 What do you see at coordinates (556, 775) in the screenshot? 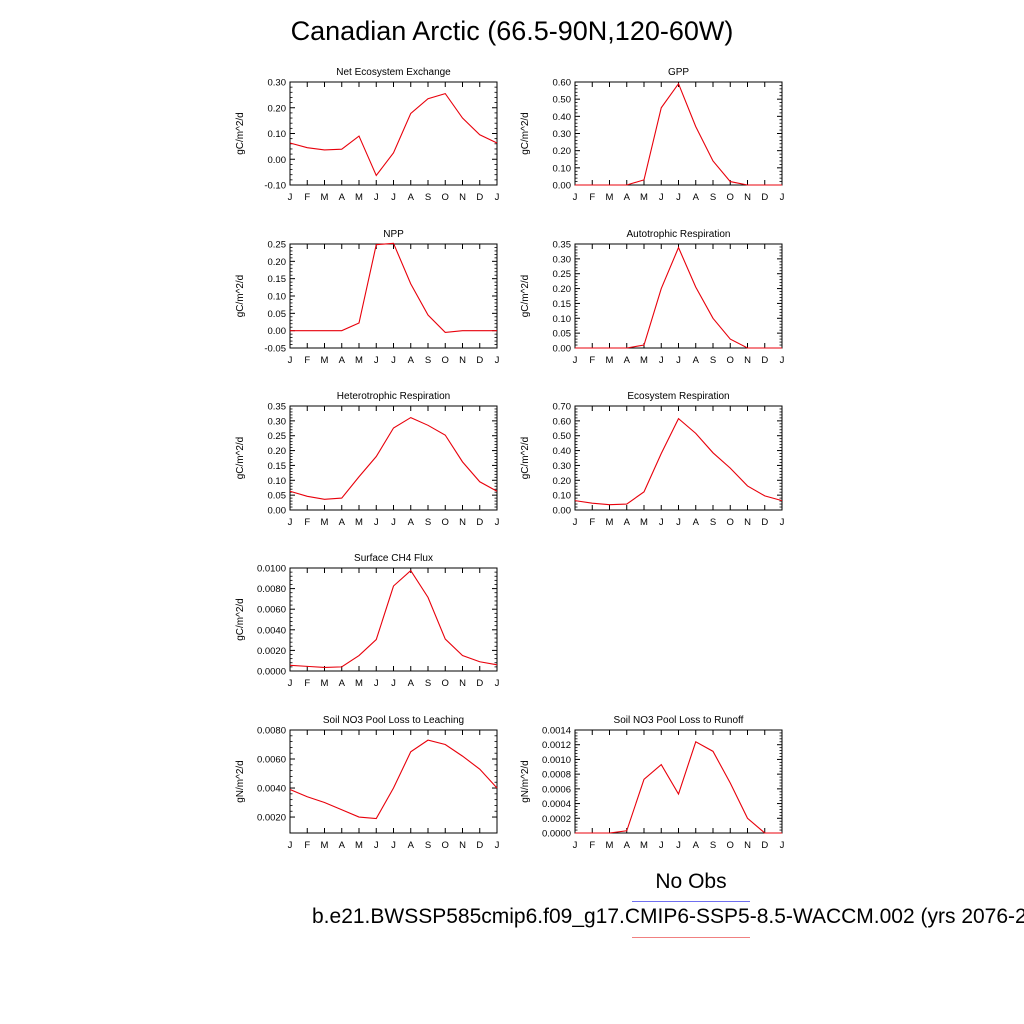
I see `y-tick-label: 0.0008` at bounding box center [556, 775].